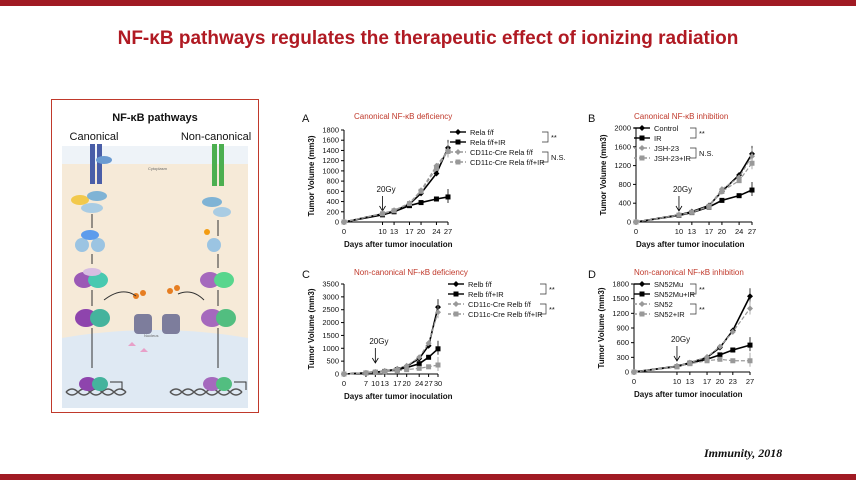  Describe the element at coordinates (151, 335) in the screenshot. I see `nucleus-label: Nucleus` at that location.